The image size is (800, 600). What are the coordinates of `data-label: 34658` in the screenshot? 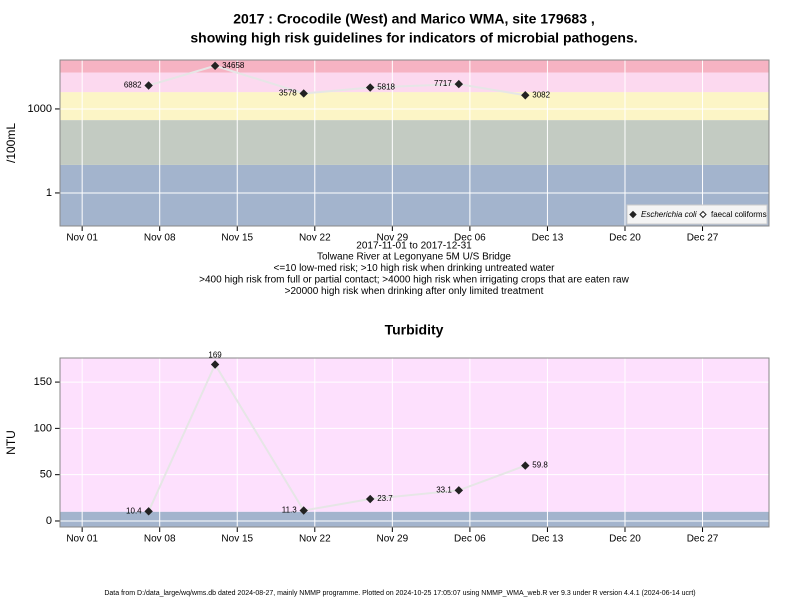 It's located at (233, 65).